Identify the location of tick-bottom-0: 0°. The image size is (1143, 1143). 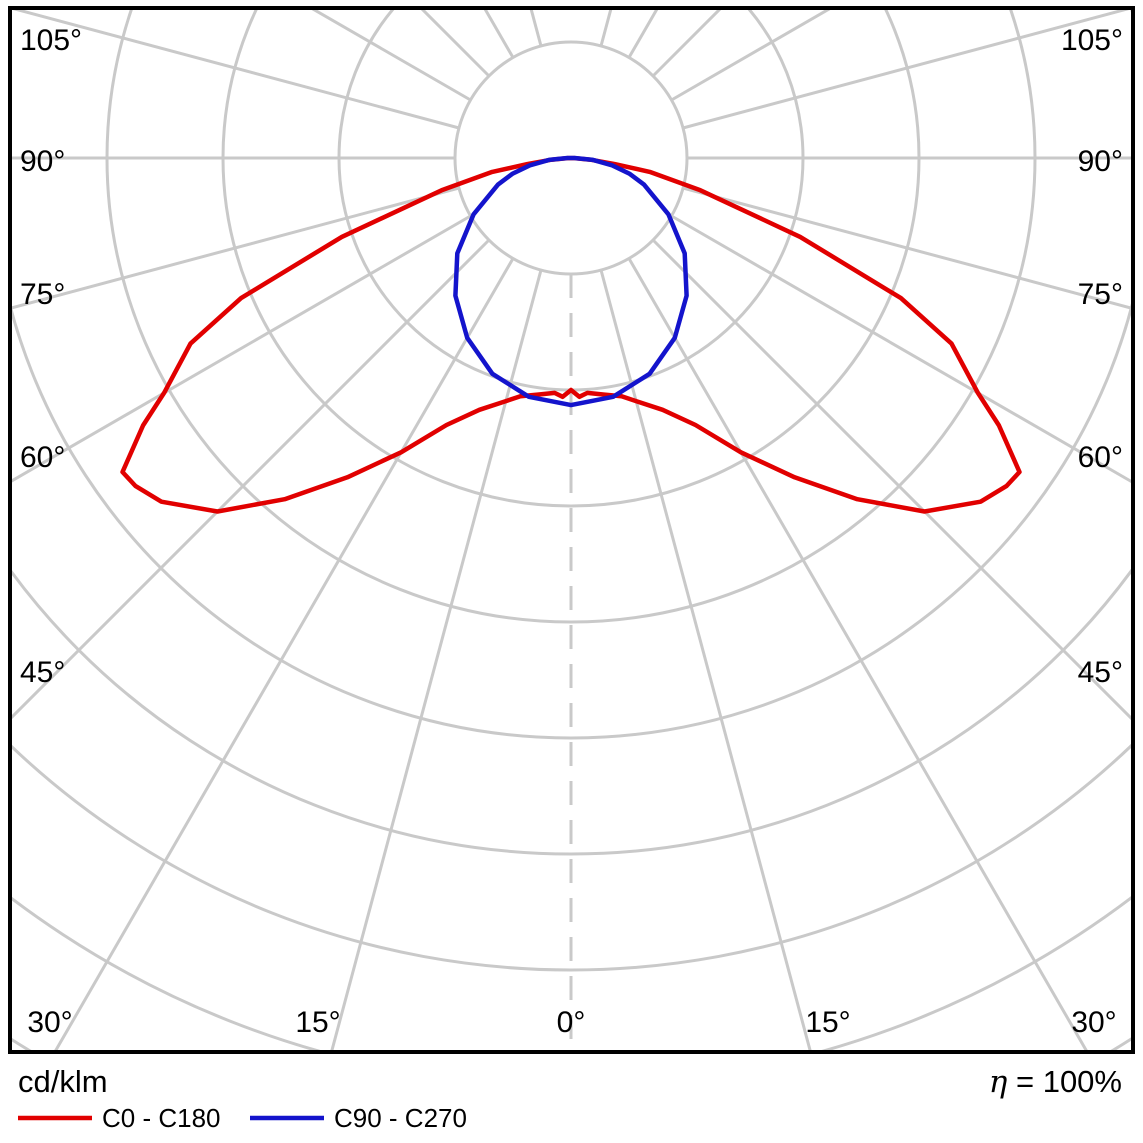
(571, 1022).